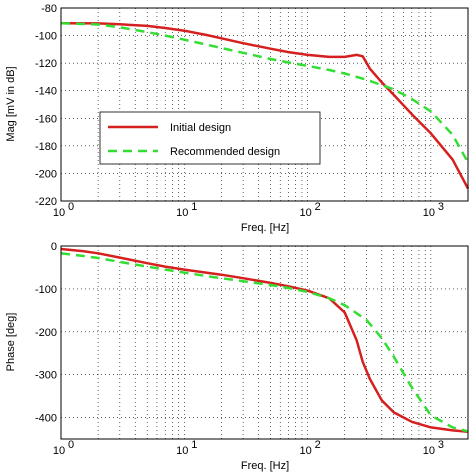  What do you see at coordinates (46, 202) in the screenshot?
I see `magnitude-y-tick-label: -220` at bounding box center [46, 202].